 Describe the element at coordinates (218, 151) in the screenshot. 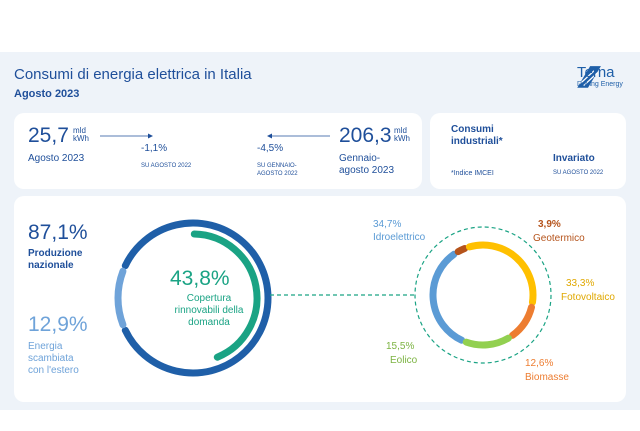

I see `consumption-summary-card` at that location.